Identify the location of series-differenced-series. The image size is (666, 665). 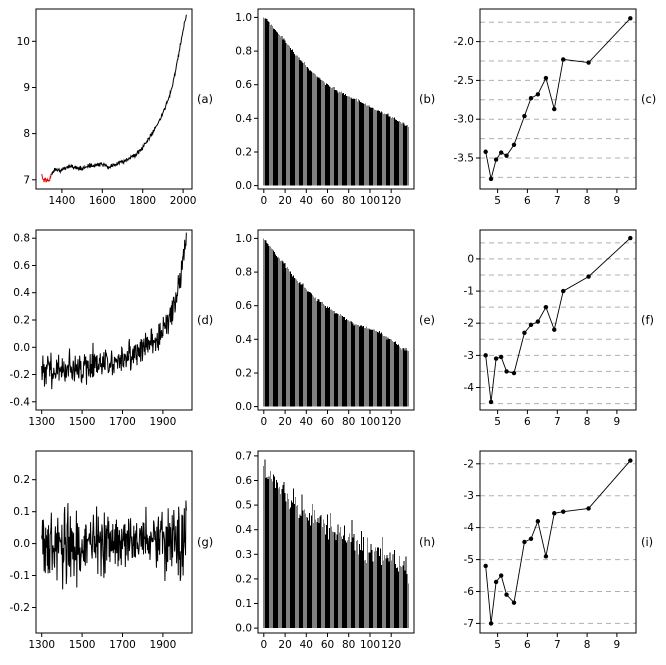
(114, 545).